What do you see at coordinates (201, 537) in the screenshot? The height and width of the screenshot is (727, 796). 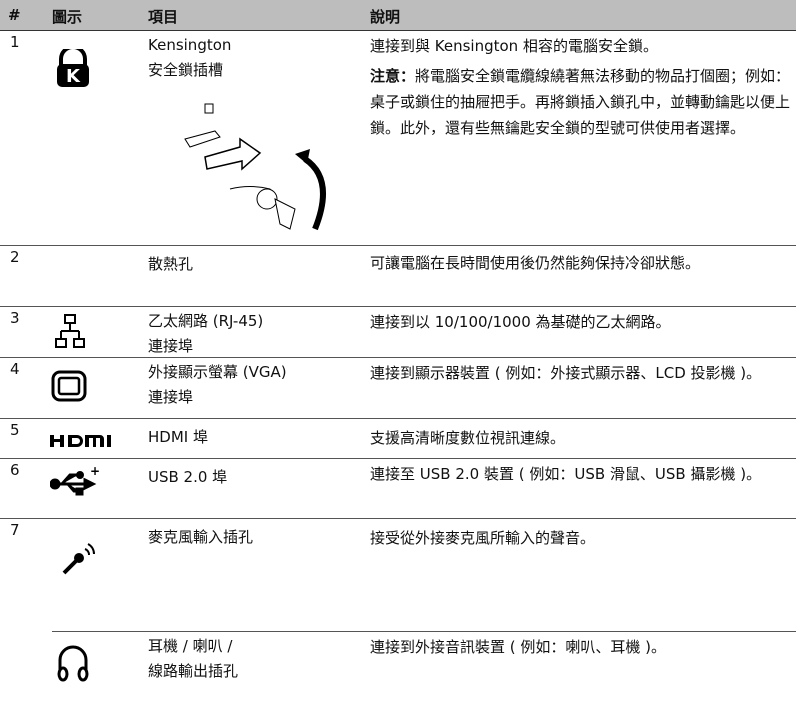 I see `item-line: 麥克風輸入插孔` at bounding box center [201, 537].